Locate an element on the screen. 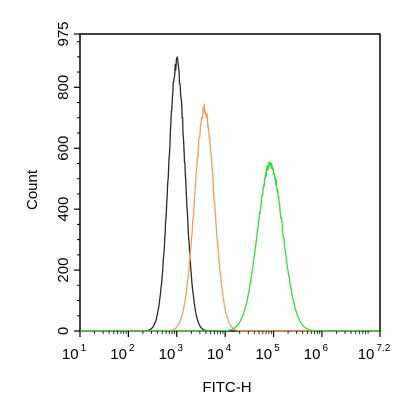 The image size is (420, 410). x-axis: 10 1 10 2 10 3 10 4 10 5 10 6 10 7.2 is located at coordinates (226, 347).